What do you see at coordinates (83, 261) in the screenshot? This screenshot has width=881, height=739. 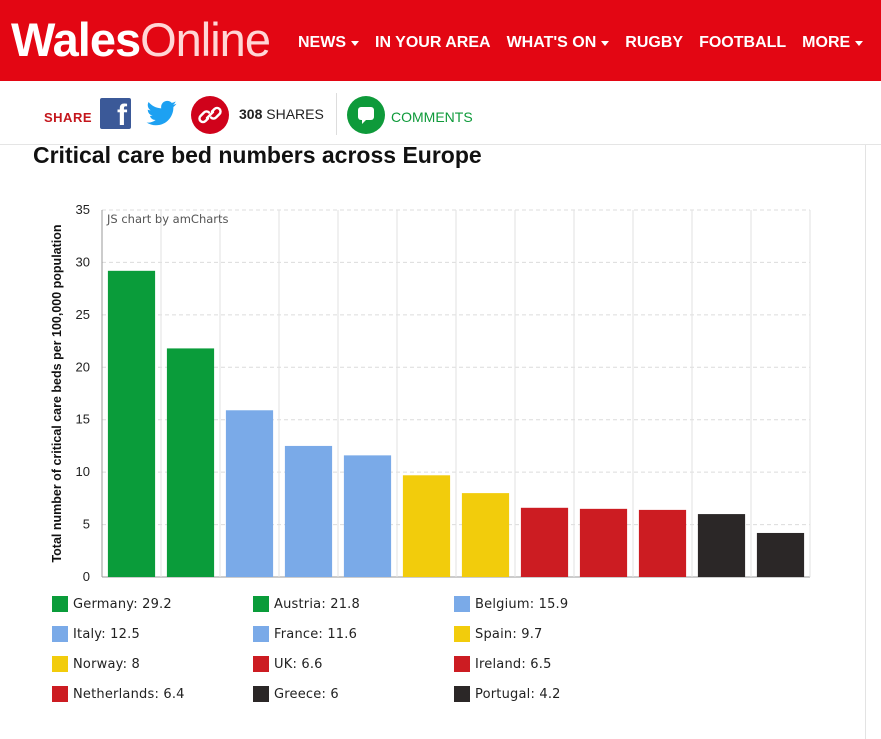 I see `y-tick-label: 30` at bounding box center [83, 261].